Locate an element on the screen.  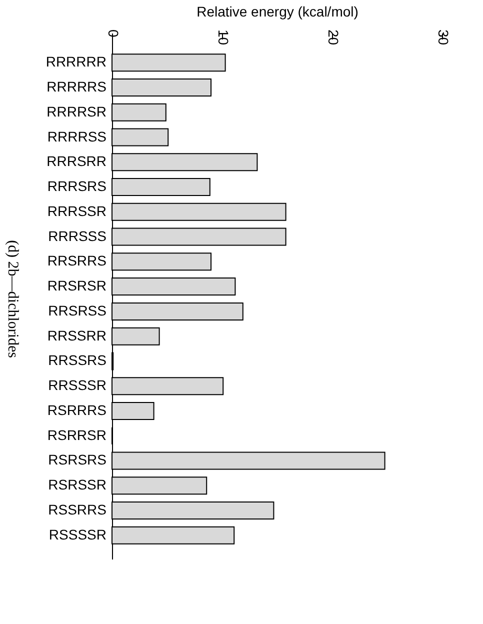
y-tick-label: RRRSSR is located at coordinates (76, 210).